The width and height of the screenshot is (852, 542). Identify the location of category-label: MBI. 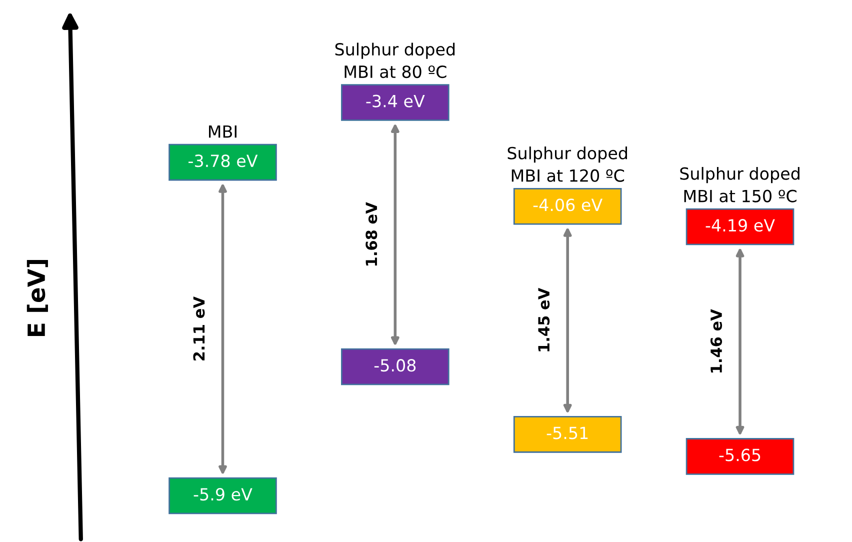
(222, 131).